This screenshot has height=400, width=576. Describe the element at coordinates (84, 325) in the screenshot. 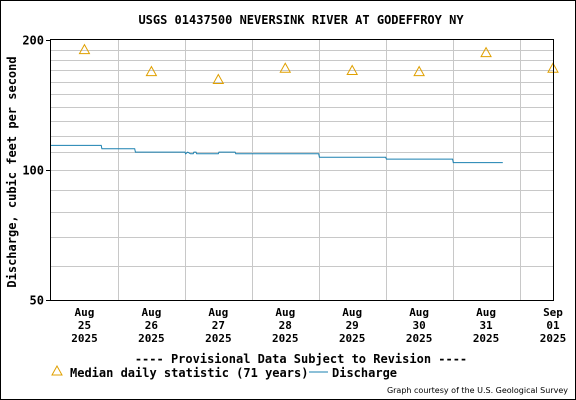

I see `x-tick-label: 25` at that location.